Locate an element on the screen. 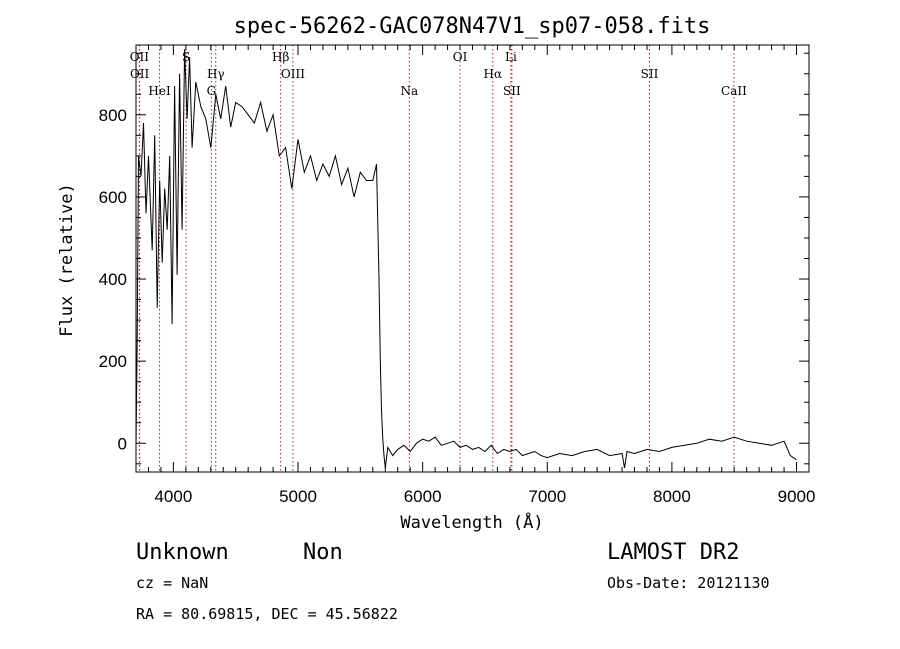 This screenshot has height=649, width=900. line-marker-label: Hβ is located at coordinates (280, 57).